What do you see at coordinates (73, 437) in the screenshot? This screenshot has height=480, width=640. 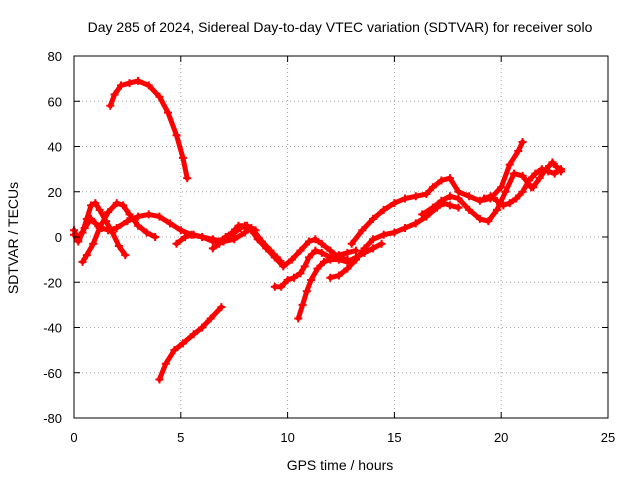 I see `x-tick-label: 0` at bounding box center [73, 437].